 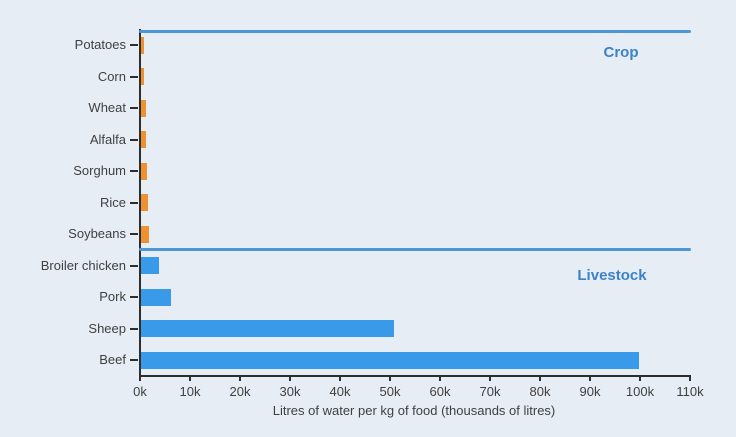 What do you see at coordinates (144, 171) in the screenshot?
I see `bar-sorghum` at bounding box center [144, 171].